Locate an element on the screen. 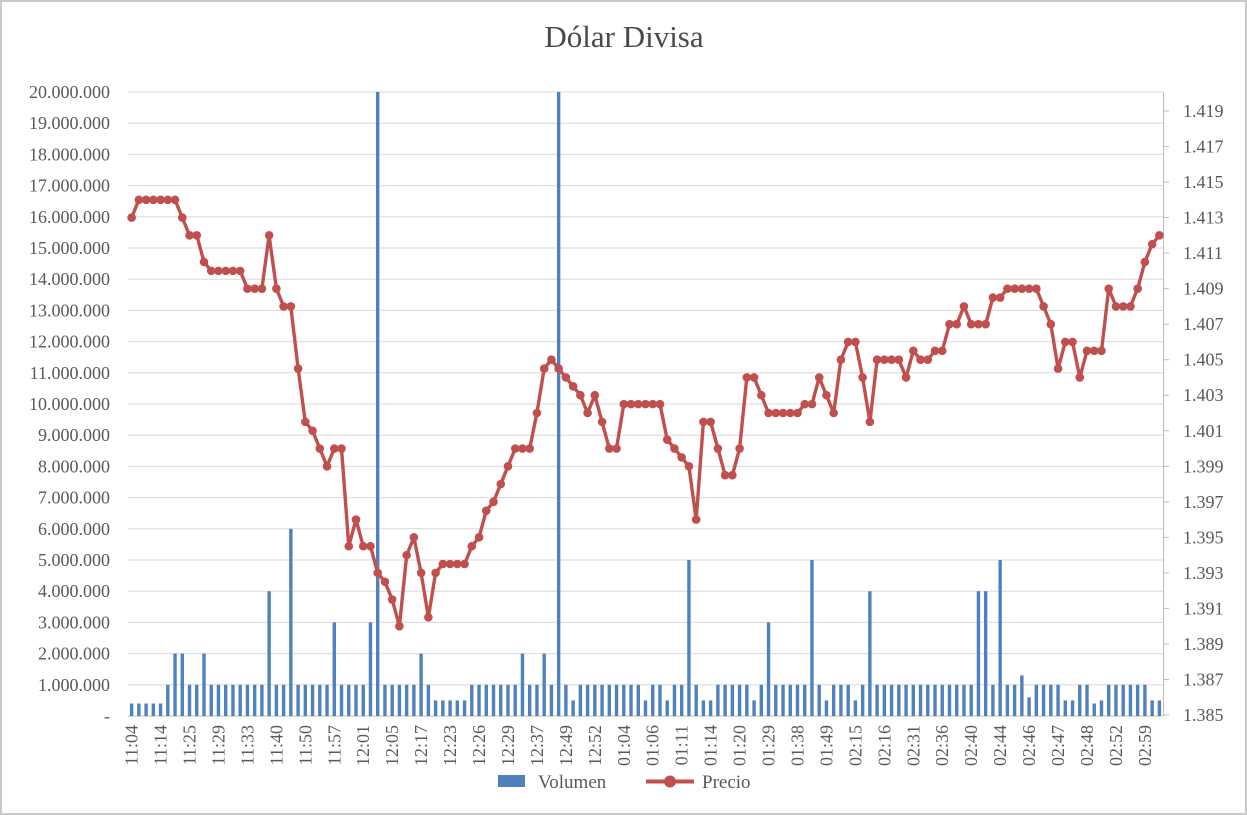 Image resolution: width=1247 pixels, height=815 pixels. left-axis-tick-label: 8.000.000 is located at coordinates (74, 466).